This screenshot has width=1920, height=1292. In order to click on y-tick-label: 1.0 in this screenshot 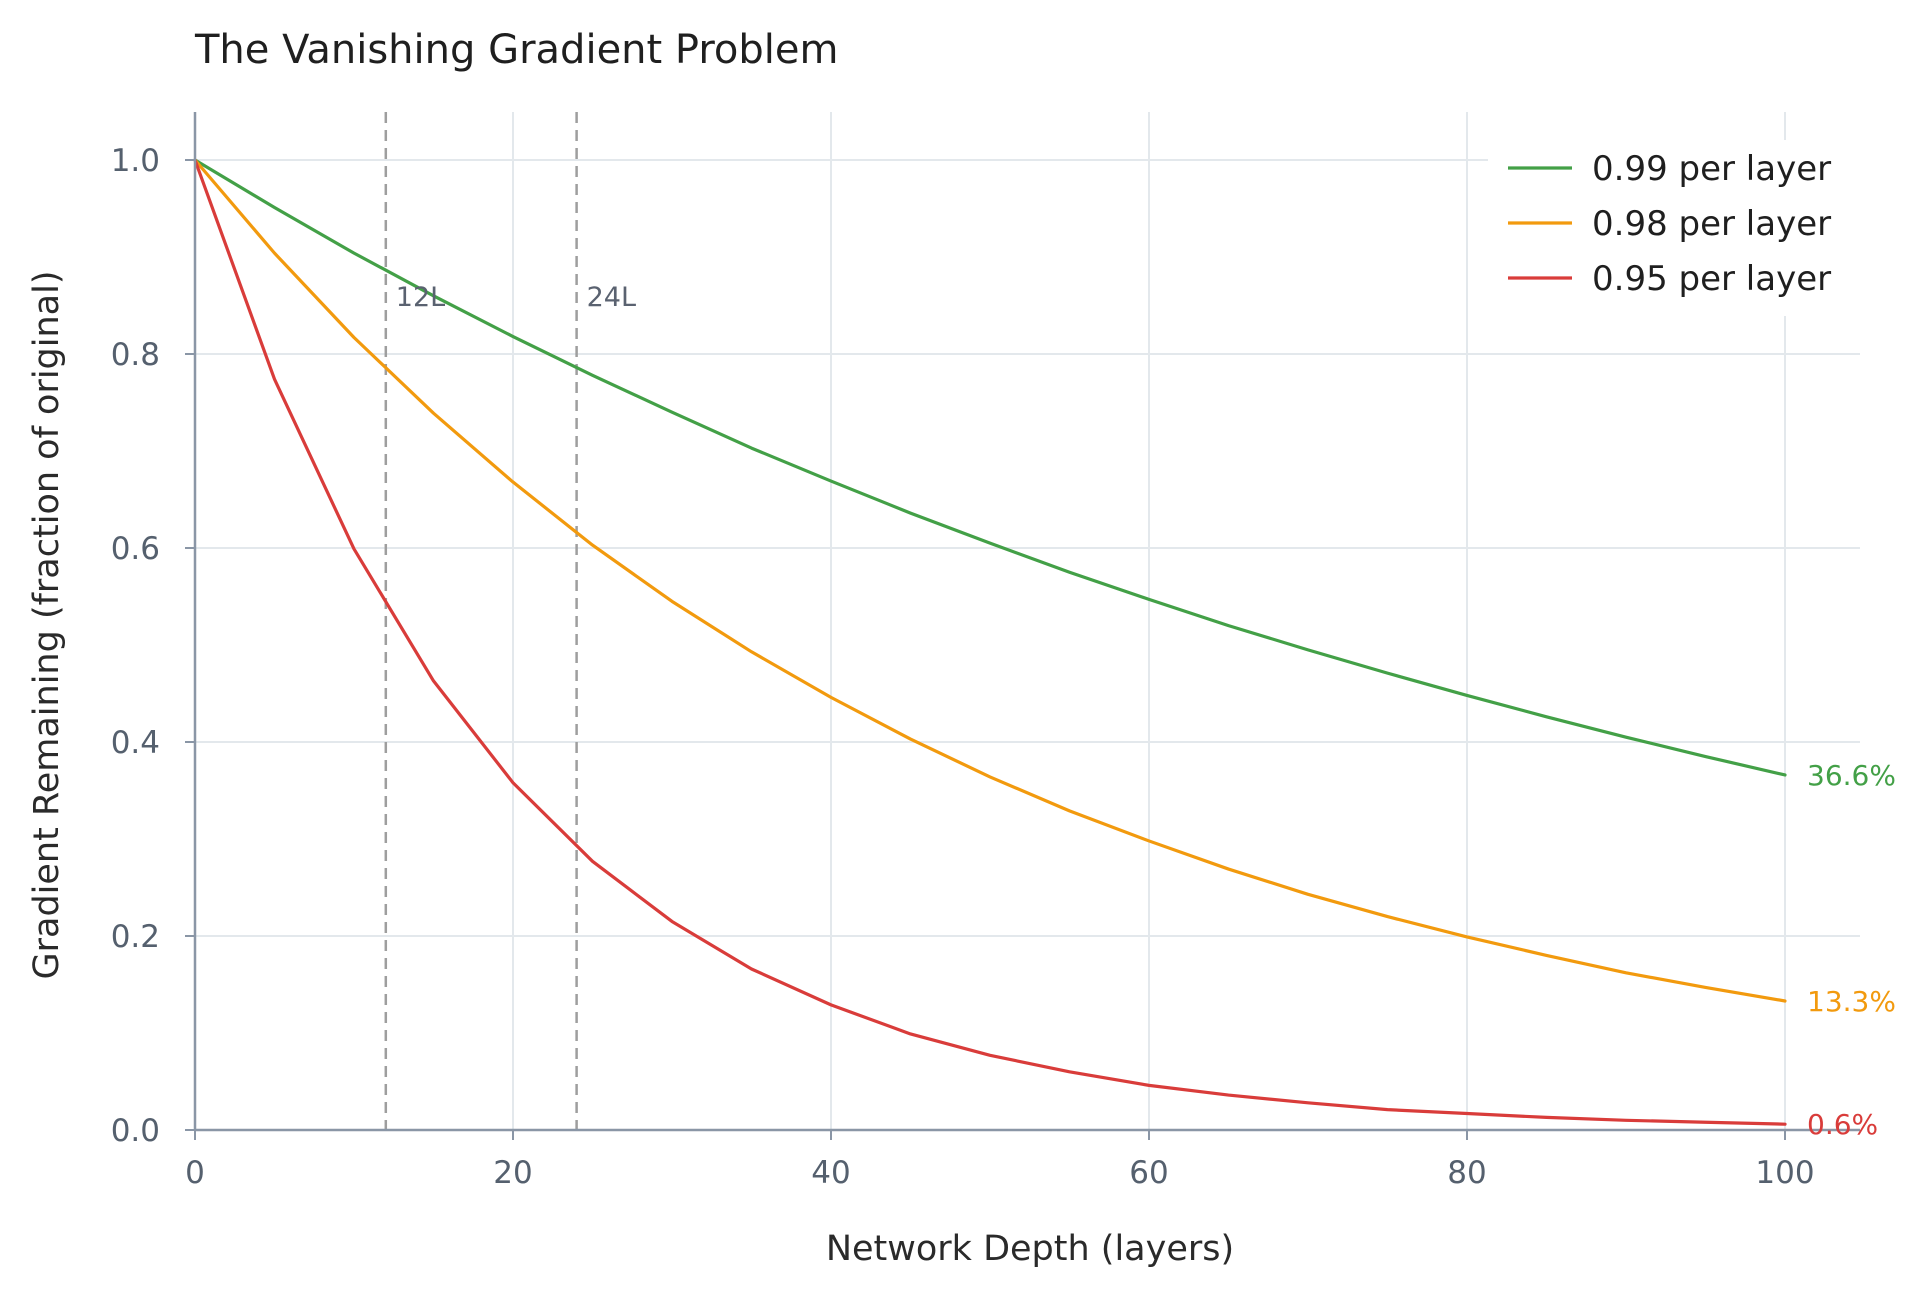, I will do `click(135, 161)`.